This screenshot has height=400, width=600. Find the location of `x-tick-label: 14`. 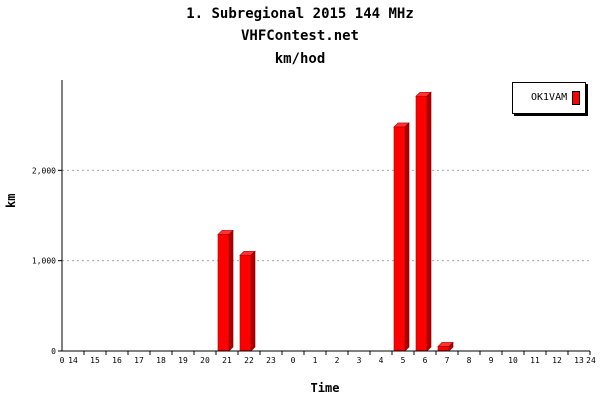

x-tick-label: 14 is located at coordinates (73, 360).